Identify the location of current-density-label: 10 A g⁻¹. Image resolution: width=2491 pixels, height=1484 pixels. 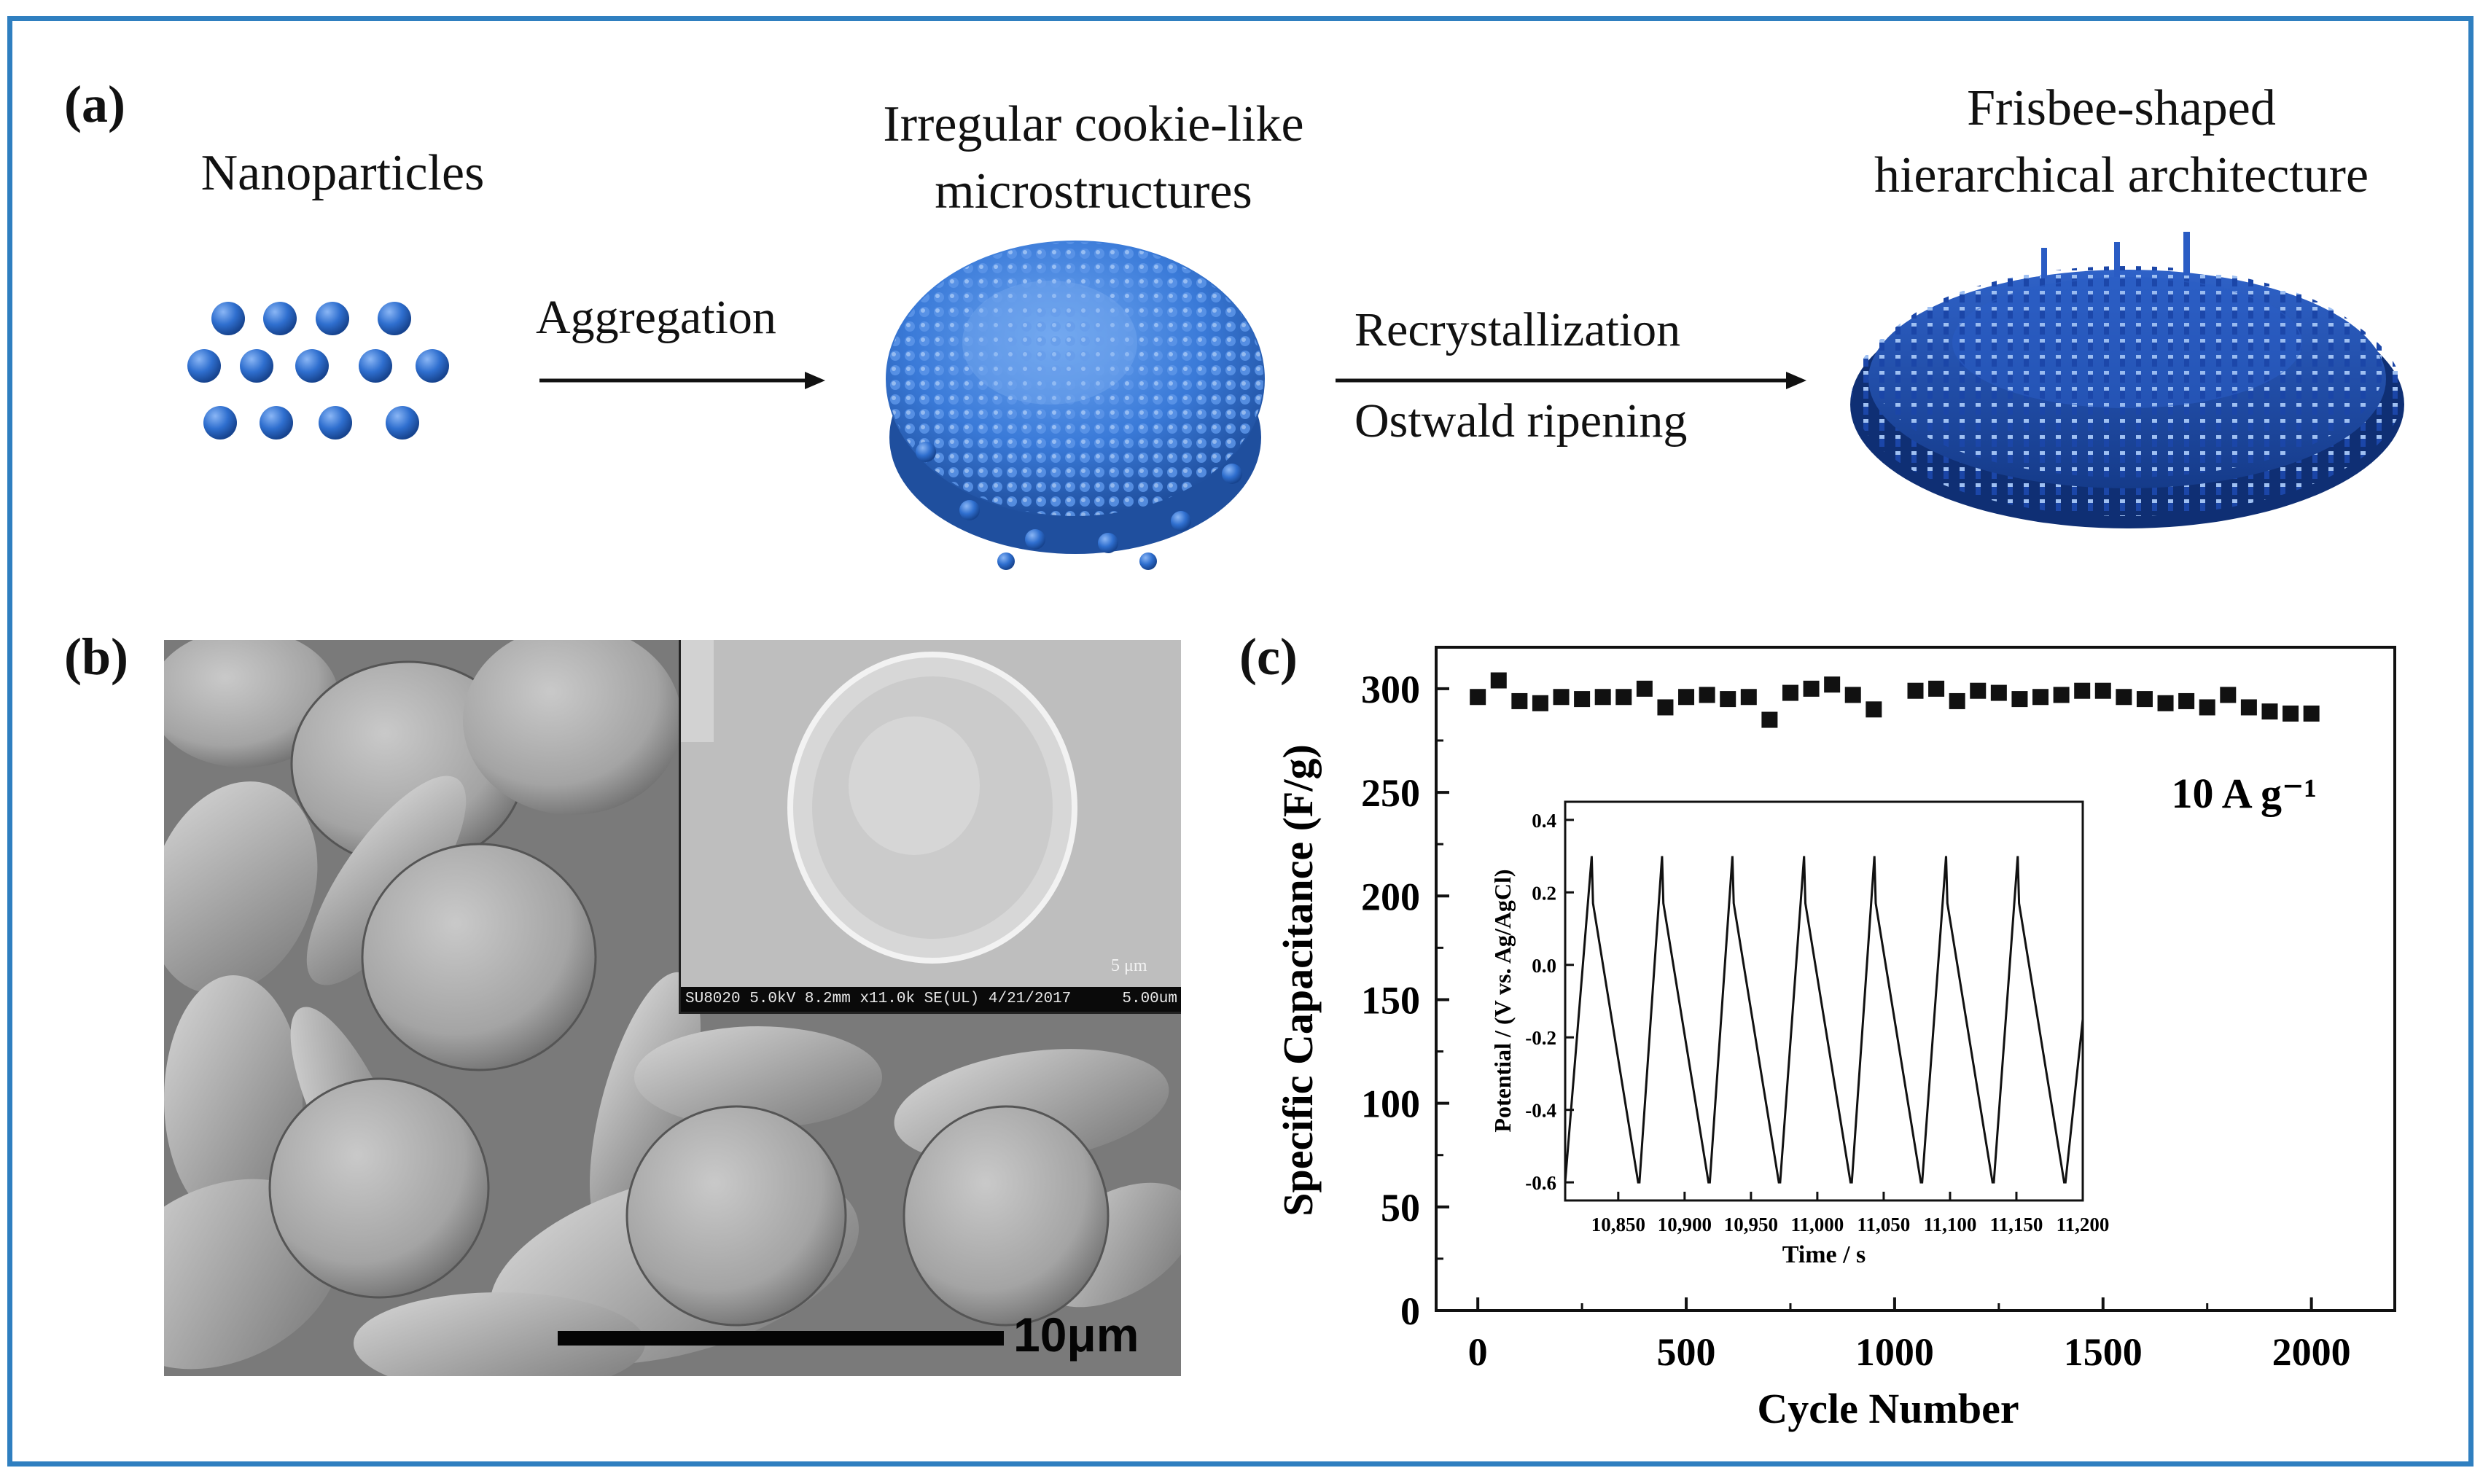
(2244, 793).